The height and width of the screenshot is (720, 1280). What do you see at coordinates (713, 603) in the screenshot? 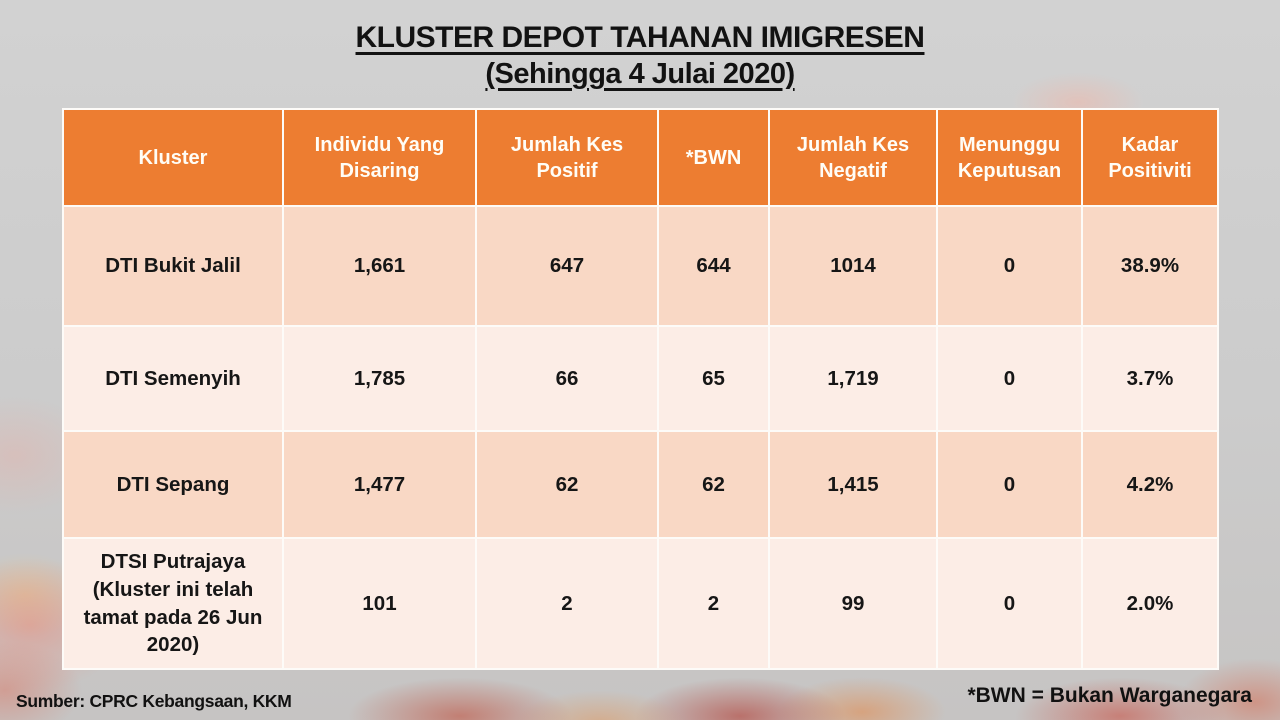
I see `cell-bwn: 2` at bounding box center [713, 603].